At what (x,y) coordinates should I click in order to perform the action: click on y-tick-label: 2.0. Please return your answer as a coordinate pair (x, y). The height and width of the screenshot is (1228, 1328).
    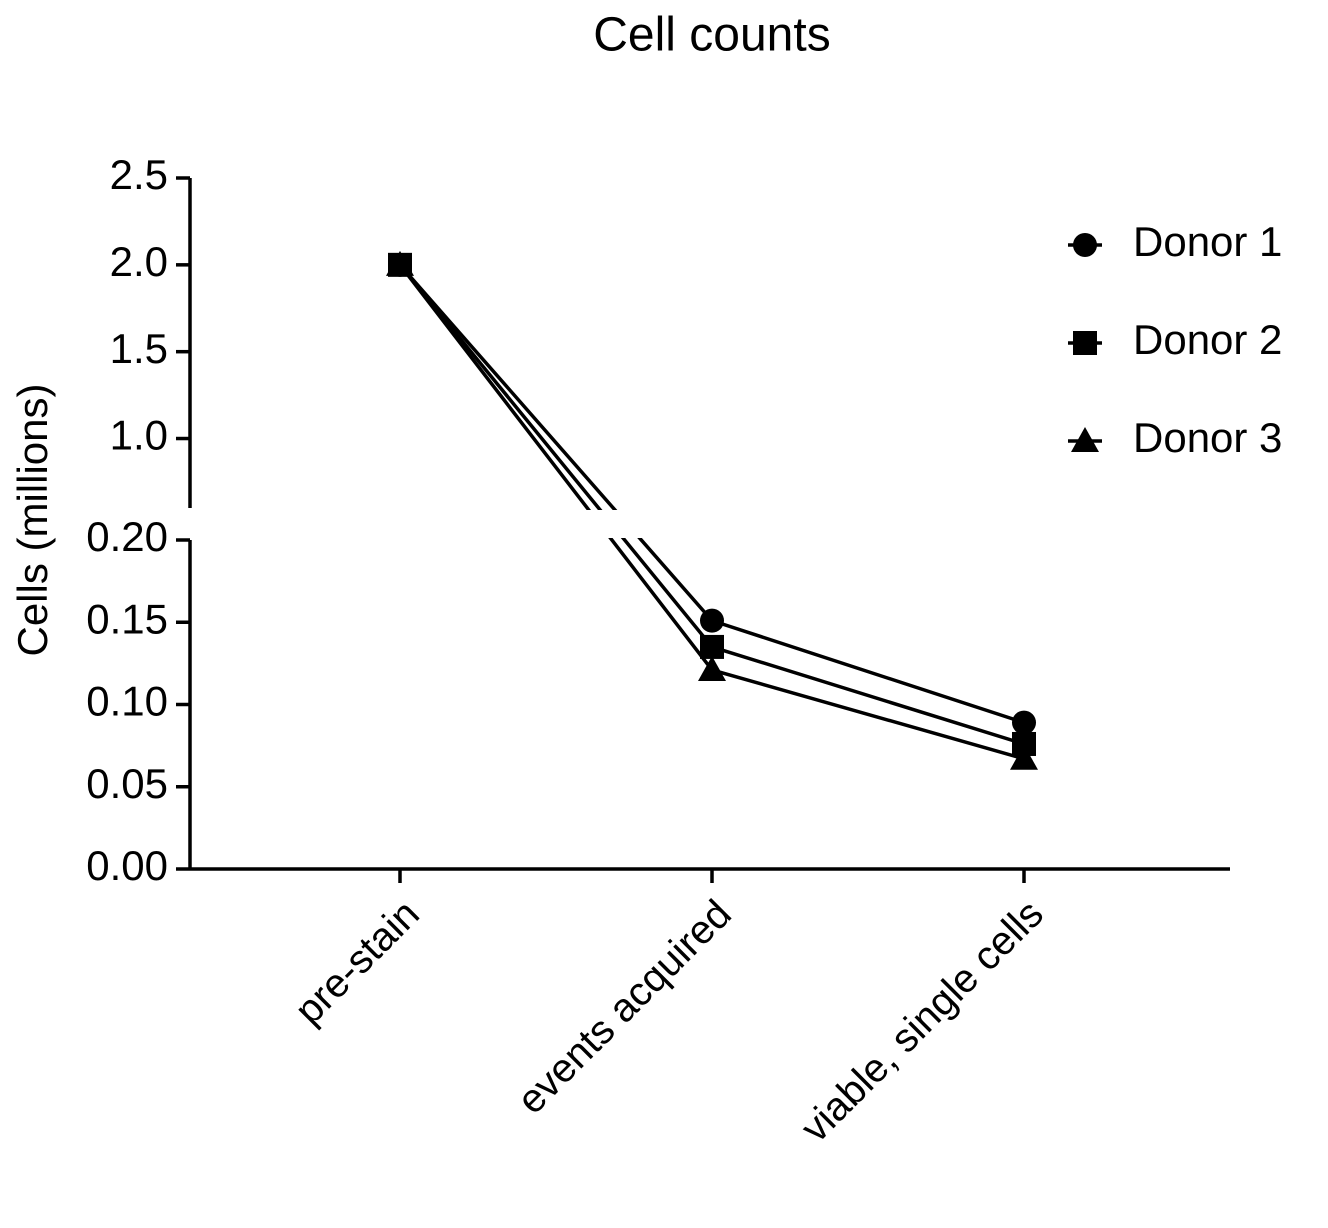
    Looking at the image, I should click on (139, 261).